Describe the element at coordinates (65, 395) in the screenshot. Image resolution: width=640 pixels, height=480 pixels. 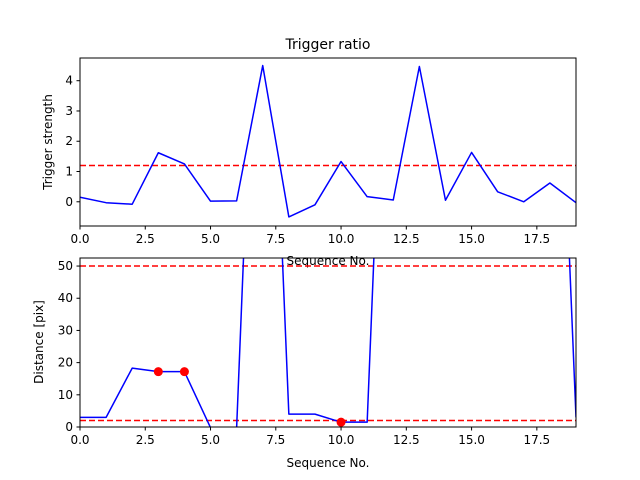
I see `y-tick-label: 10` at that location.